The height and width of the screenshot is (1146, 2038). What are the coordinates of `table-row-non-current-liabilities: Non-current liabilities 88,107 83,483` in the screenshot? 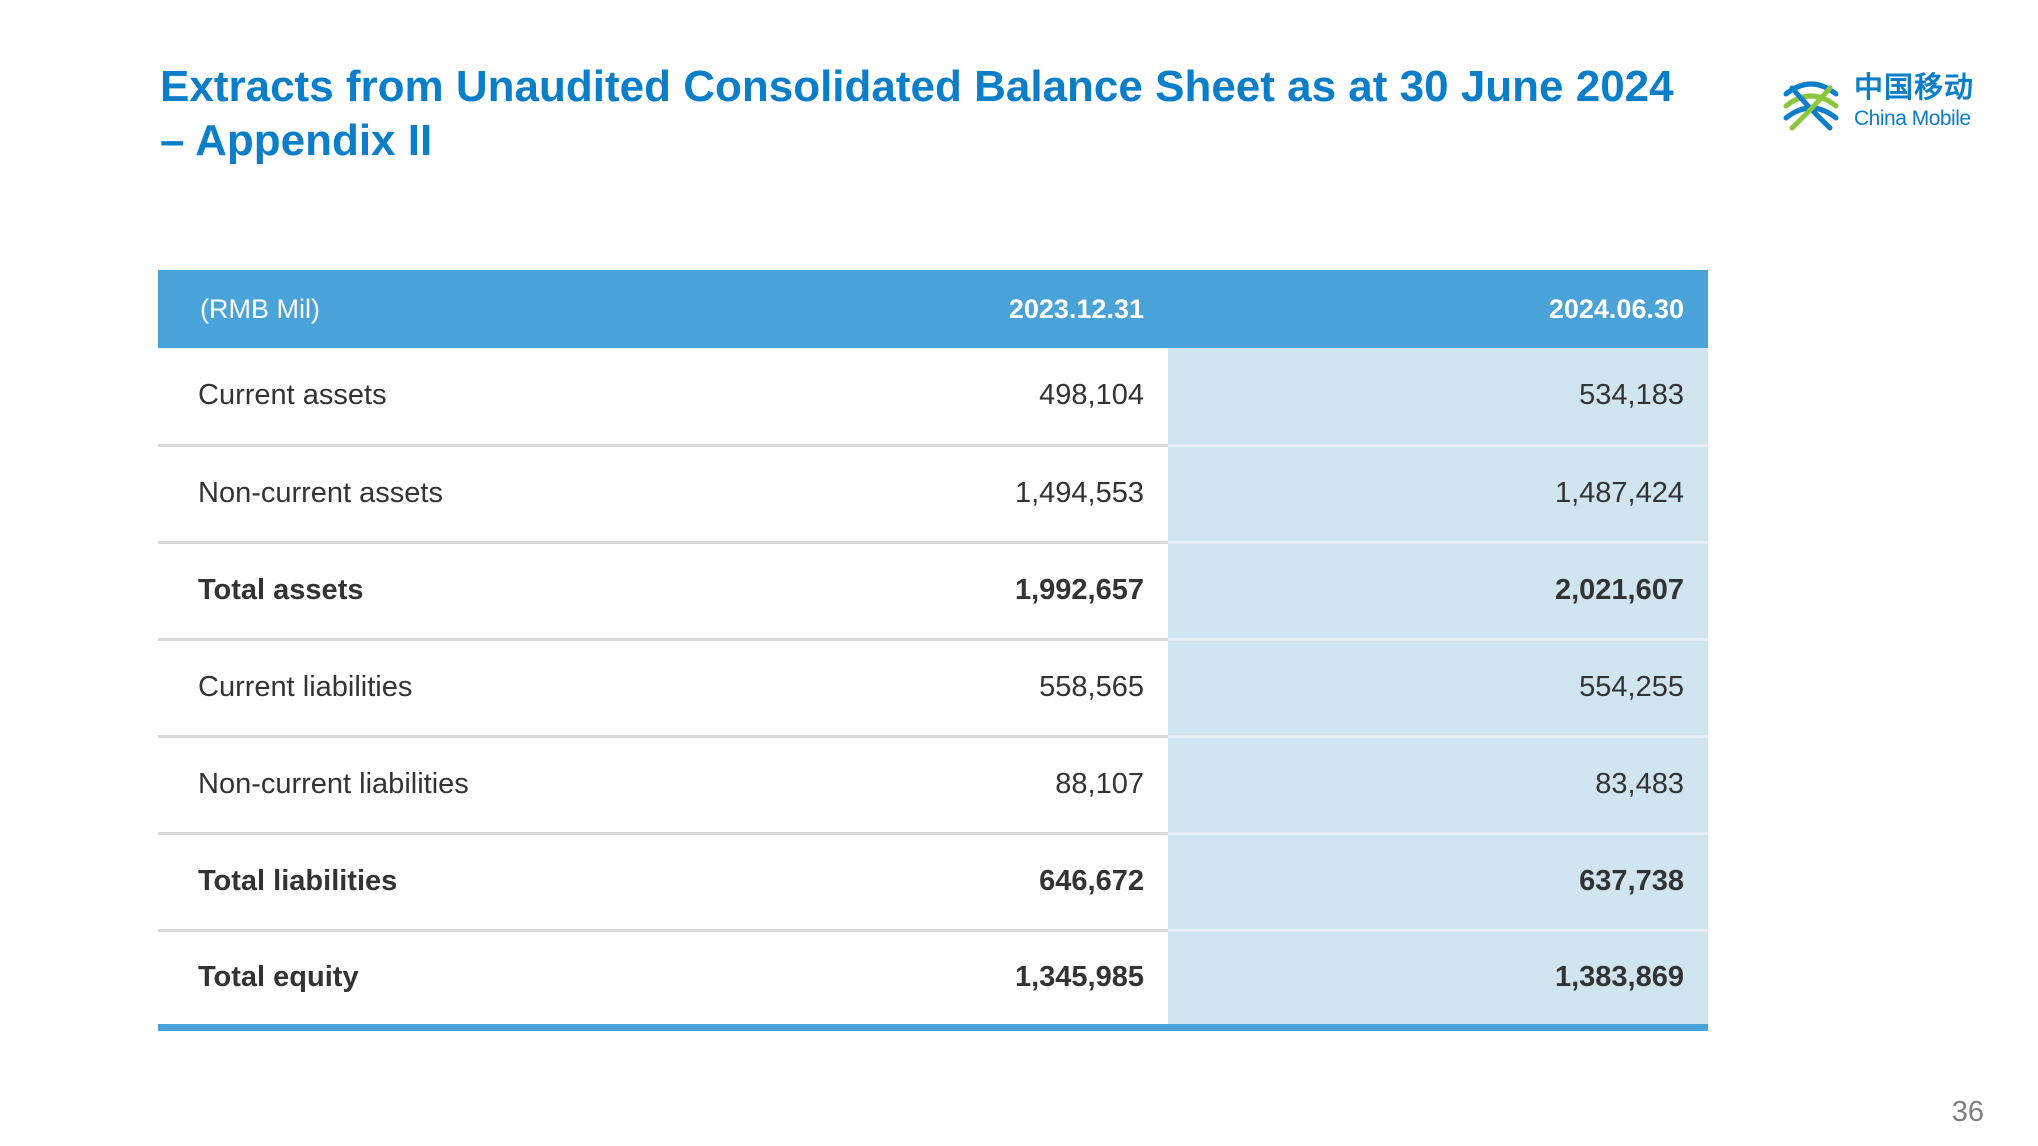 It's located at (933, 785).